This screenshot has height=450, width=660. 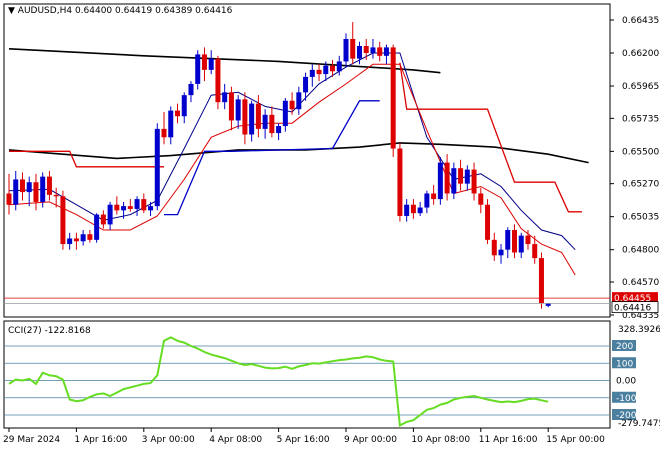 What do you see at coordinates (154, 11) in the screenshot?
I see `ohlc-readout: 0.64400 0.64419 0.64389 0.64416` at bounding box center [154, 11].